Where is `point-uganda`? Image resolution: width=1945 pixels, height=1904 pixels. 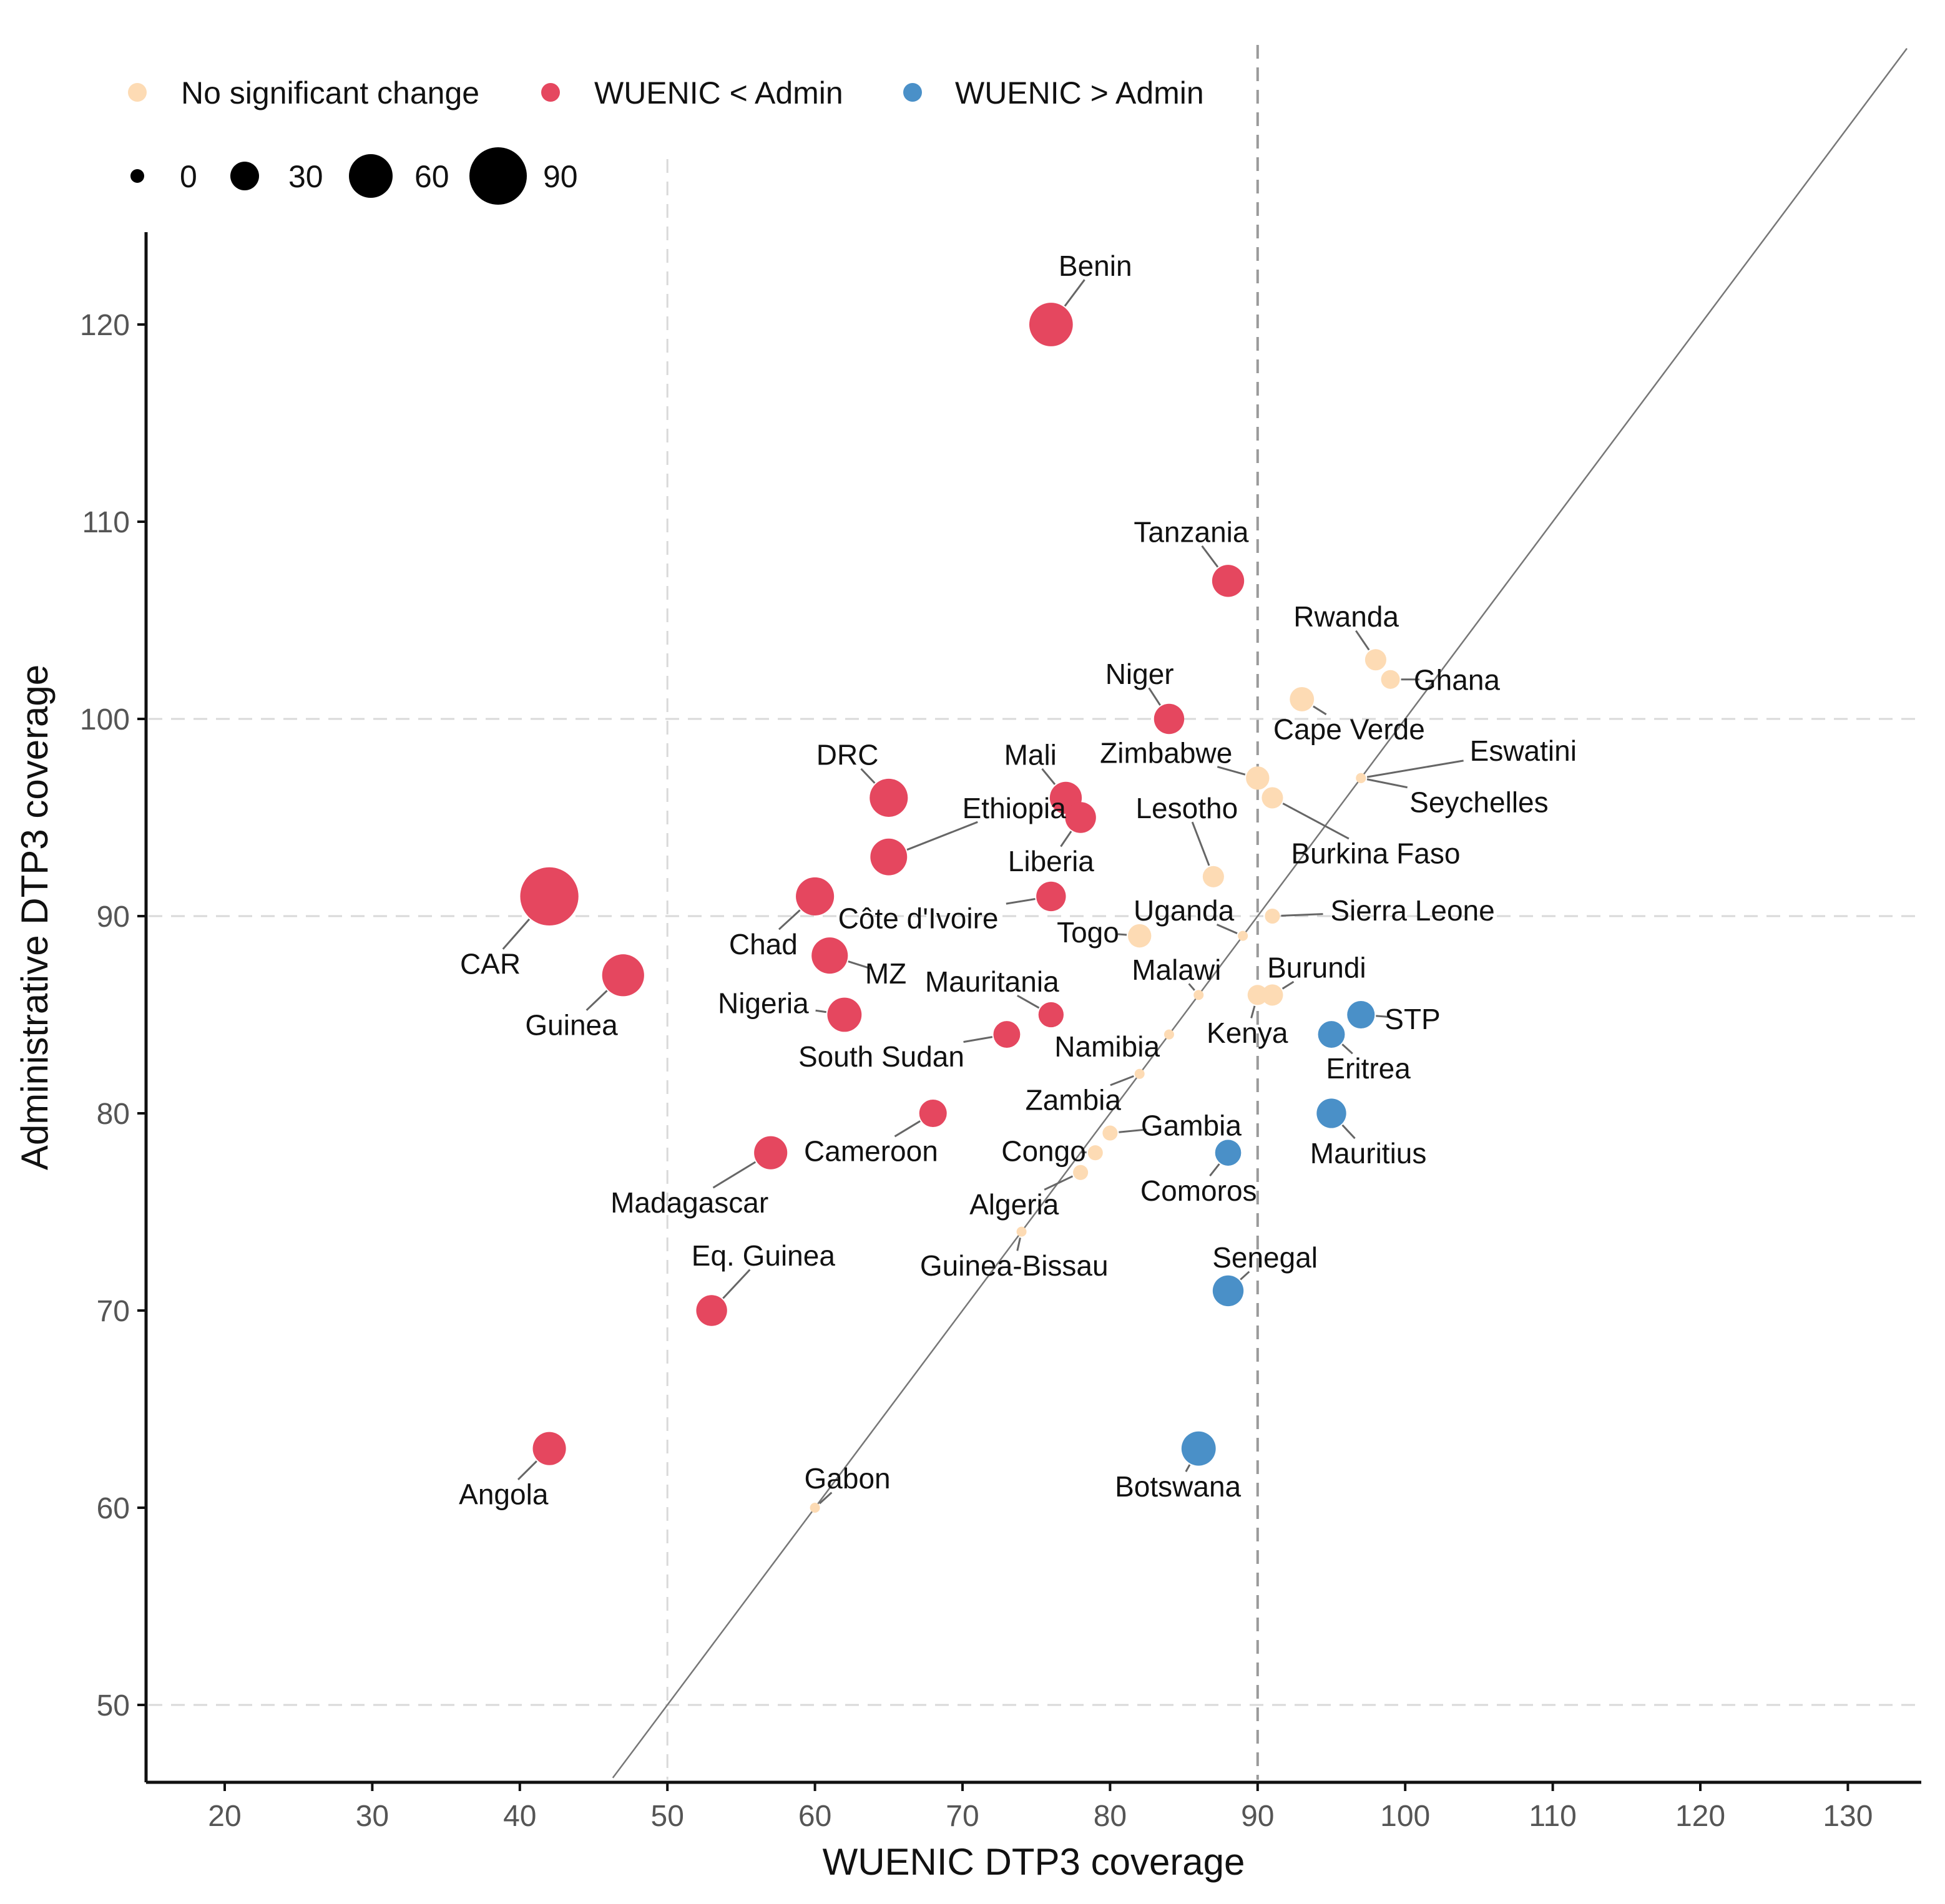
point-uganda is located at coordinates (1243, 936).